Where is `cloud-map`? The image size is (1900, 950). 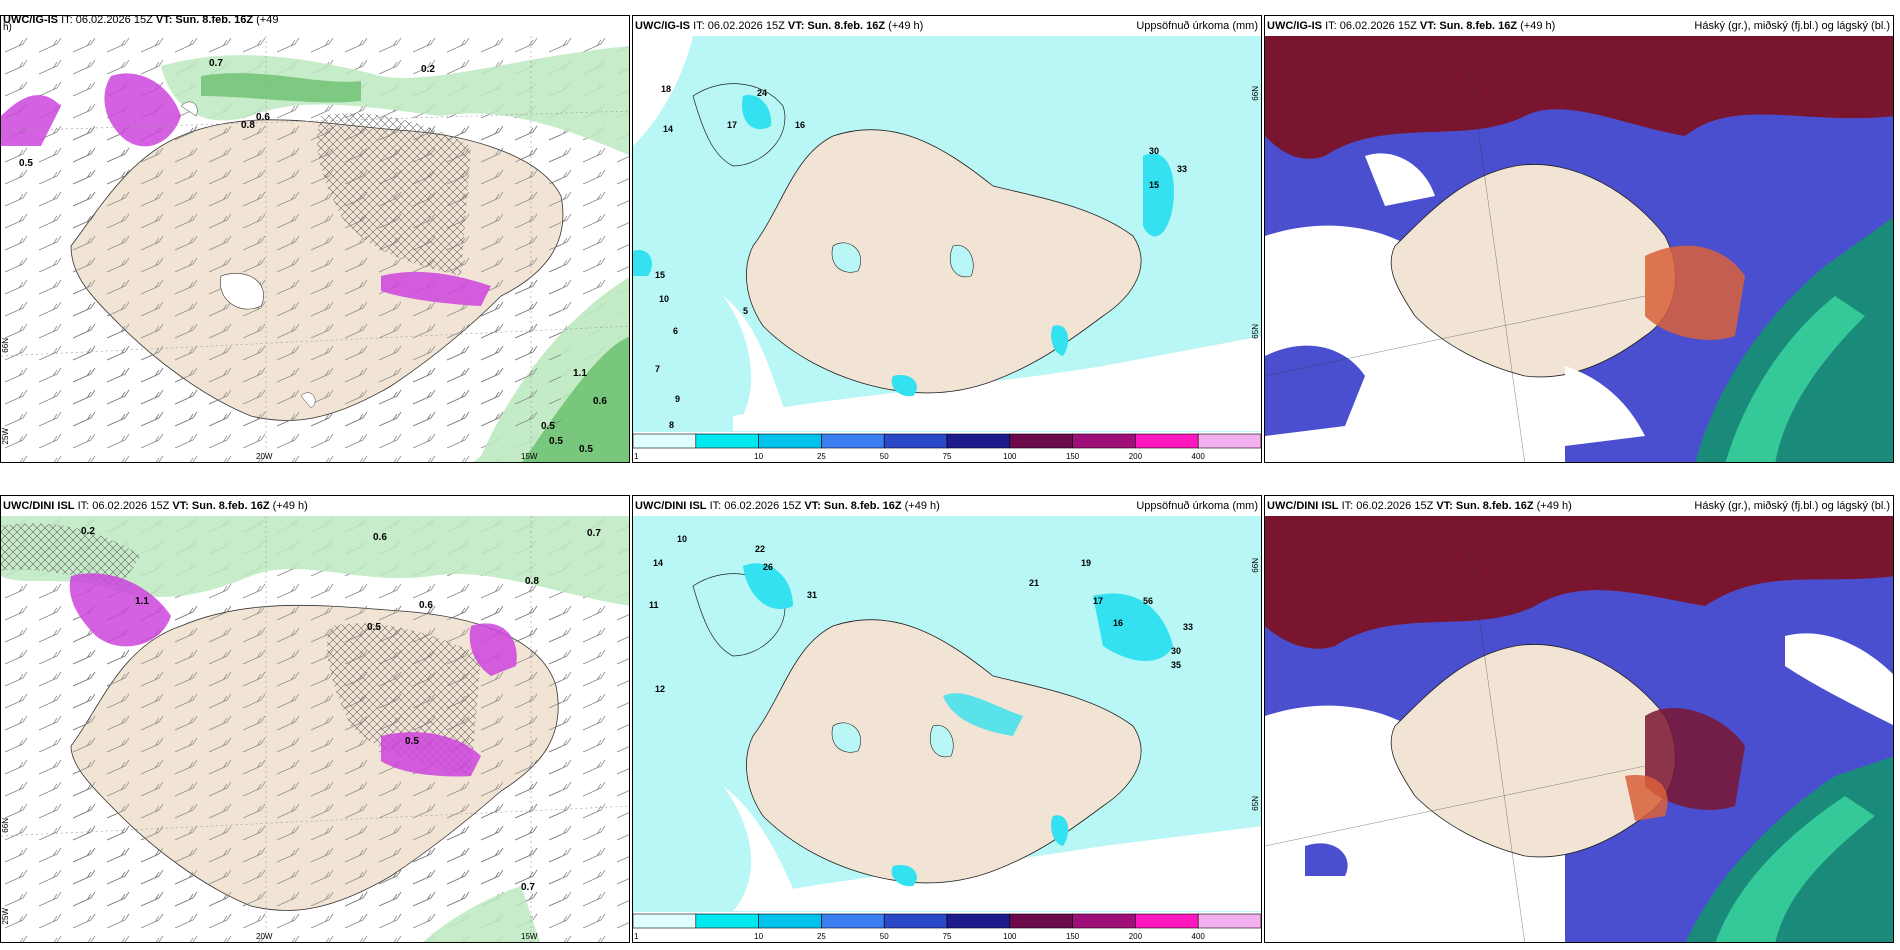
cloud-map is located at coordinates (1579, 249).